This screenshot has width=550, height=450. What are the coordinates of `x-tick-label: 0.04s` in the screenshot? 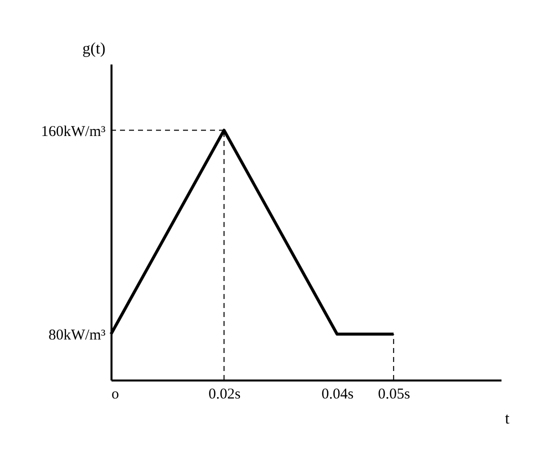 It's located at (338, 394).